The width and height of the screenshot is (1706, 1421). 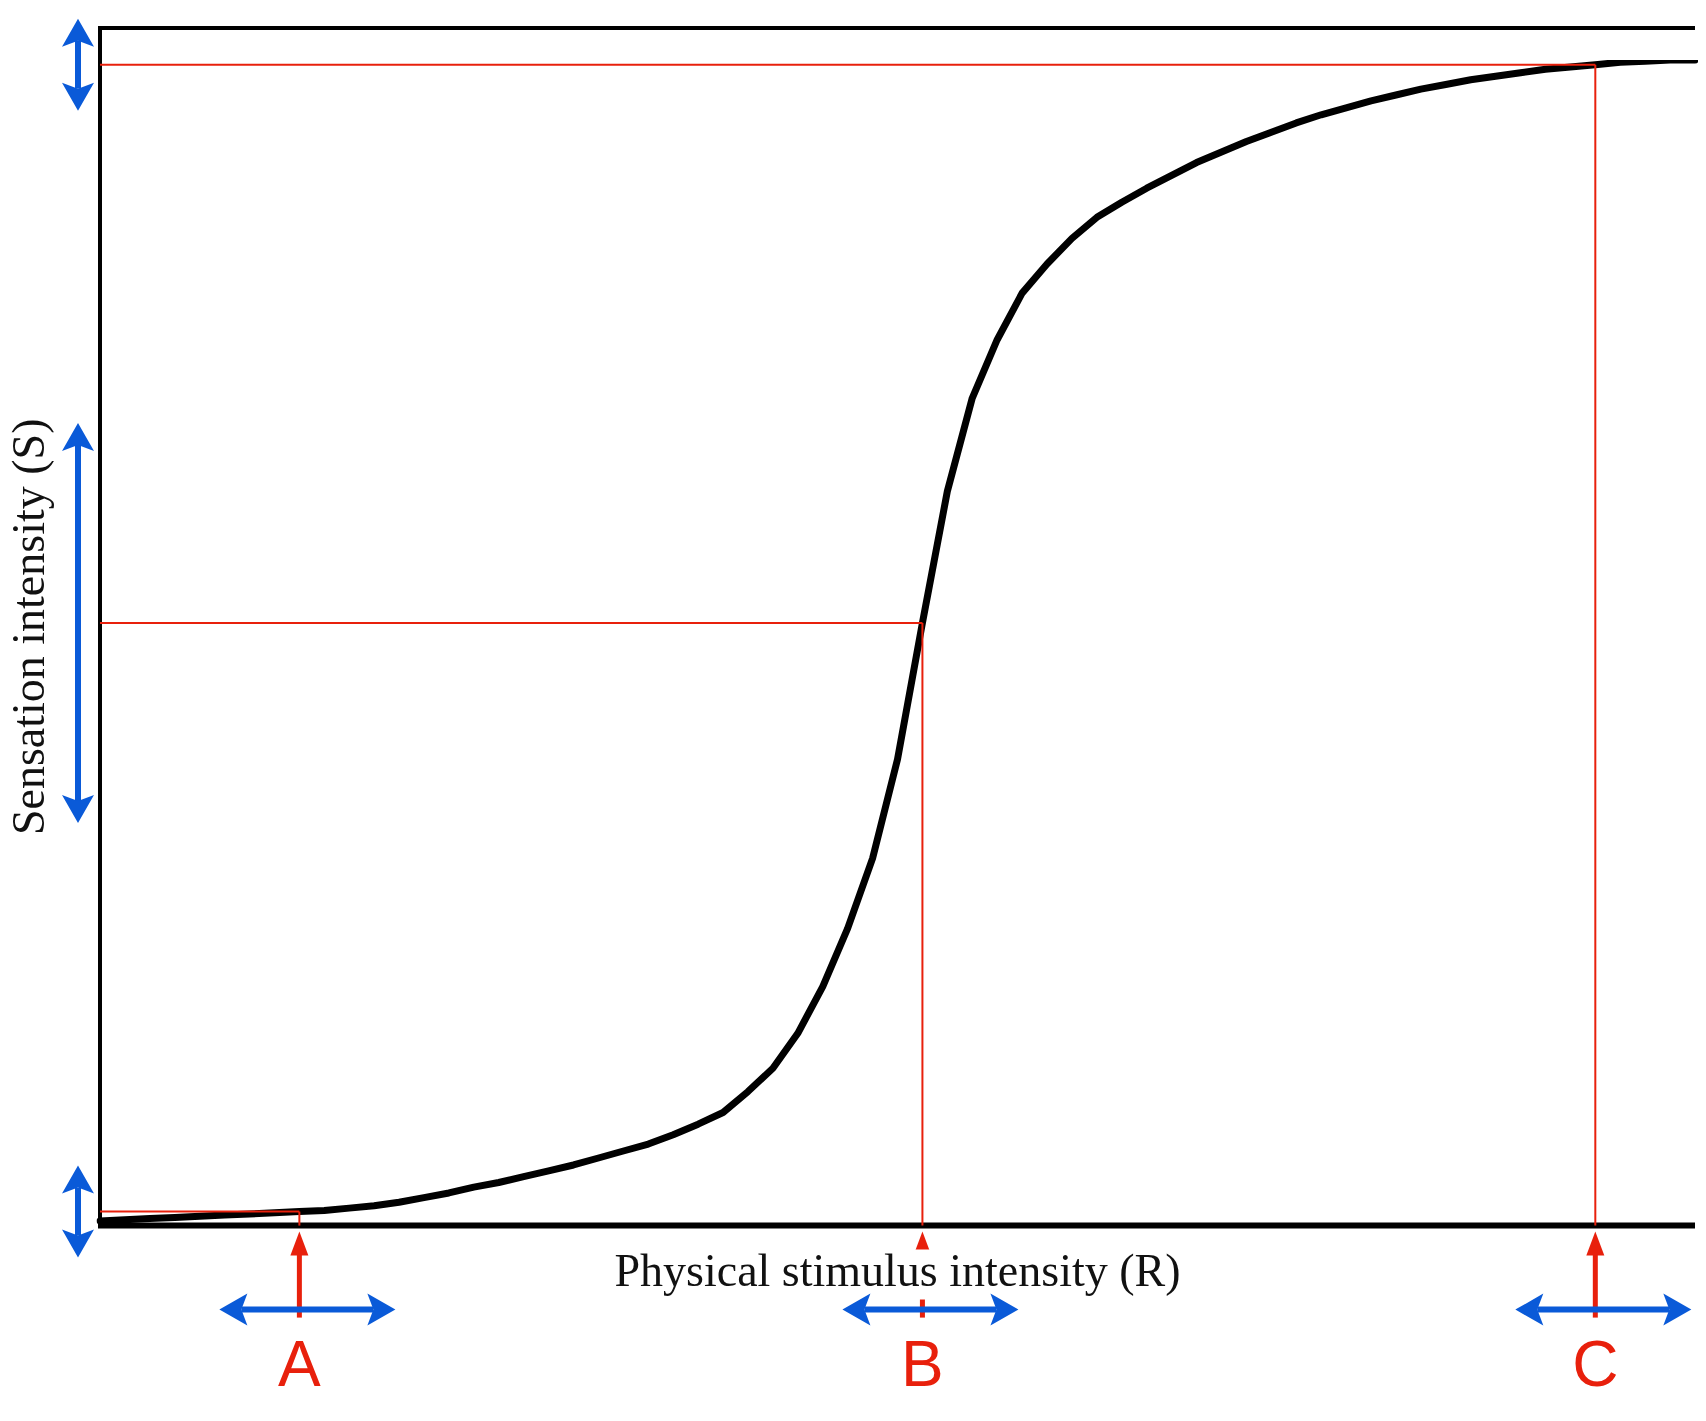 I want to click on x-axis-title: Physical stimulus intensity (R), so click(x=897, y=1270).